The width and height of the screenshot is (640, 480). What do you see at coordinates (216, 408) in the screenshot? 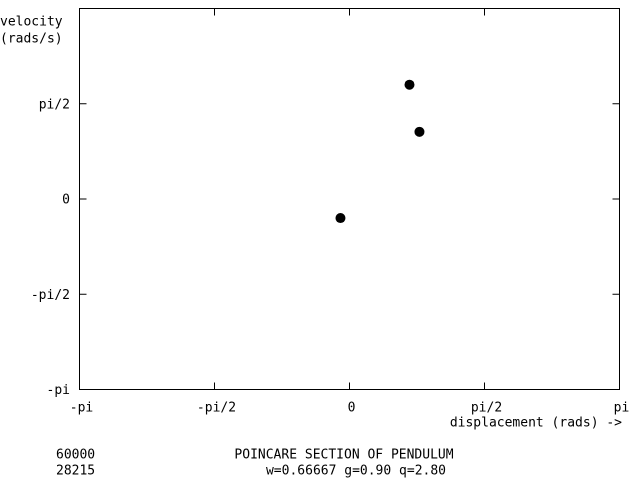
I see `x-tick-label: -pi/2` at bounding box center [216, 408].